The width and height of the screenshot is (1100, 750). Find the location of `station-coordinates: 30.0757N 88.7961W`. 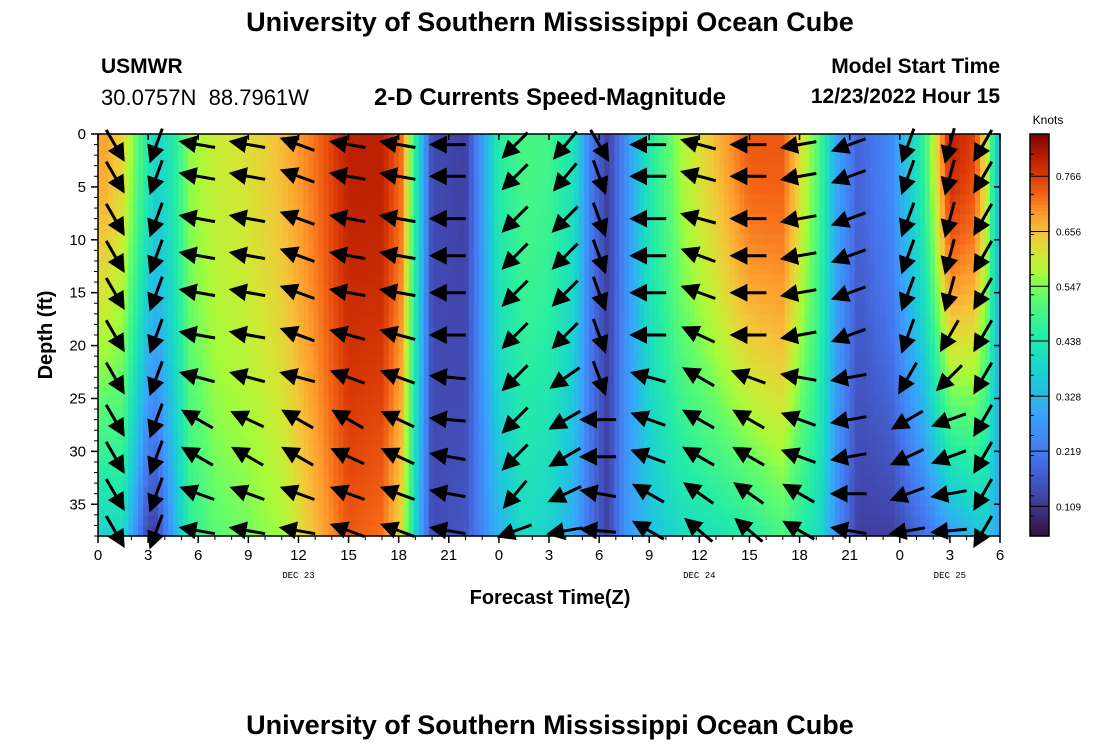

station-coordinates: 30.0757N 88.7961W is located at coordinates (205, 97).